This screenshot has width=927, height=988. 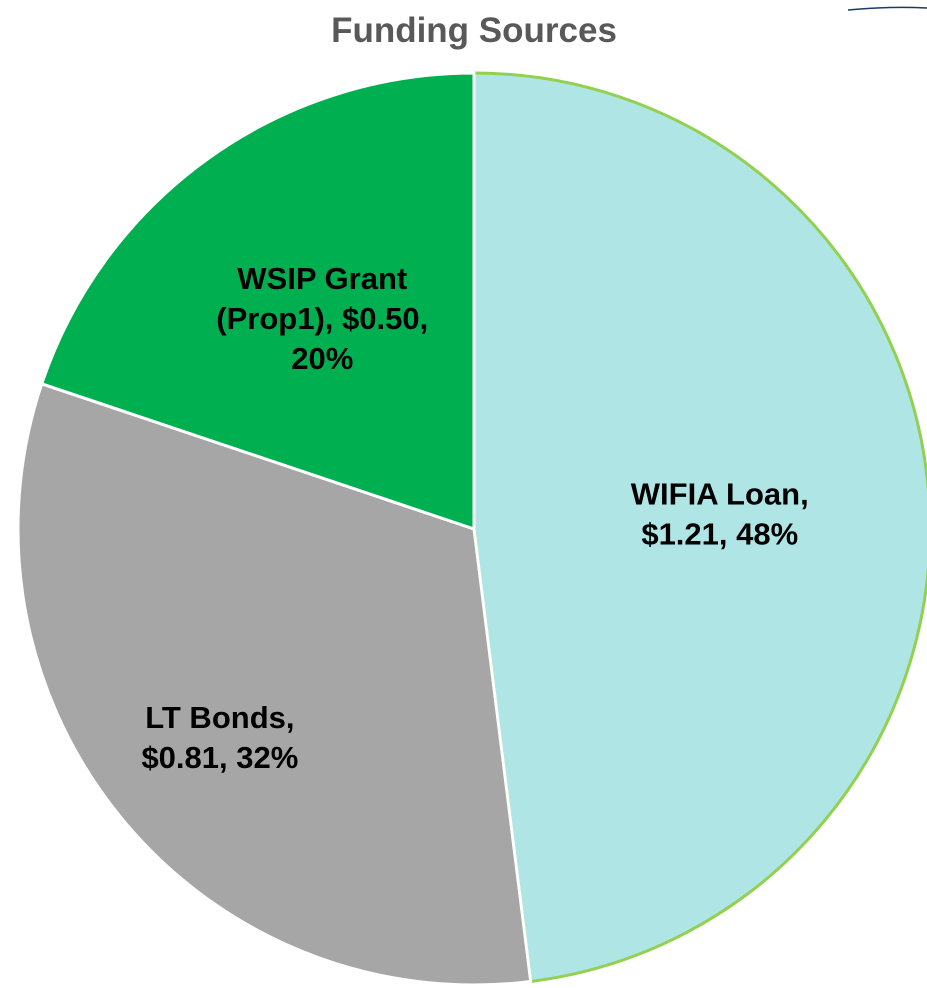 I want to click on data-label: WIFIA Loan,, so click(x=720, y=494).